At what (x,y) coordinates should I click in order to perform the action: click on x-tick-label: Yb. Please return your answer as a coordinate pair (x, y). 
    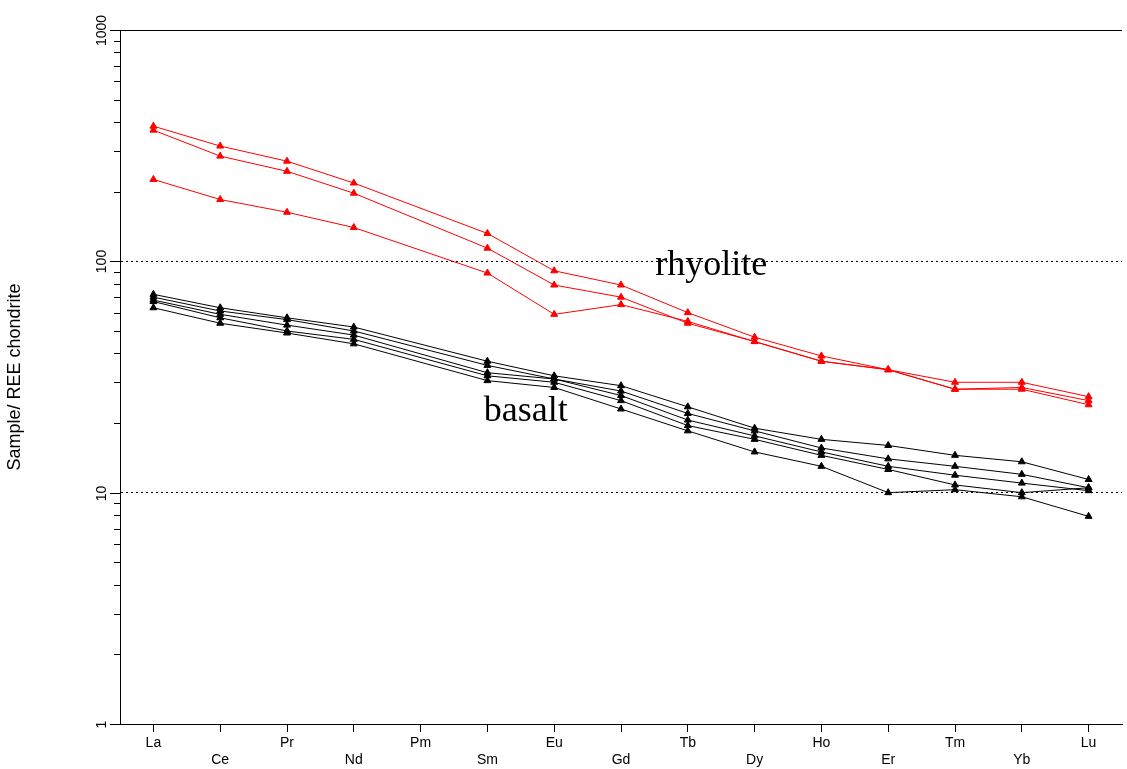
    Looking at the image, I should click on (1022, 759).